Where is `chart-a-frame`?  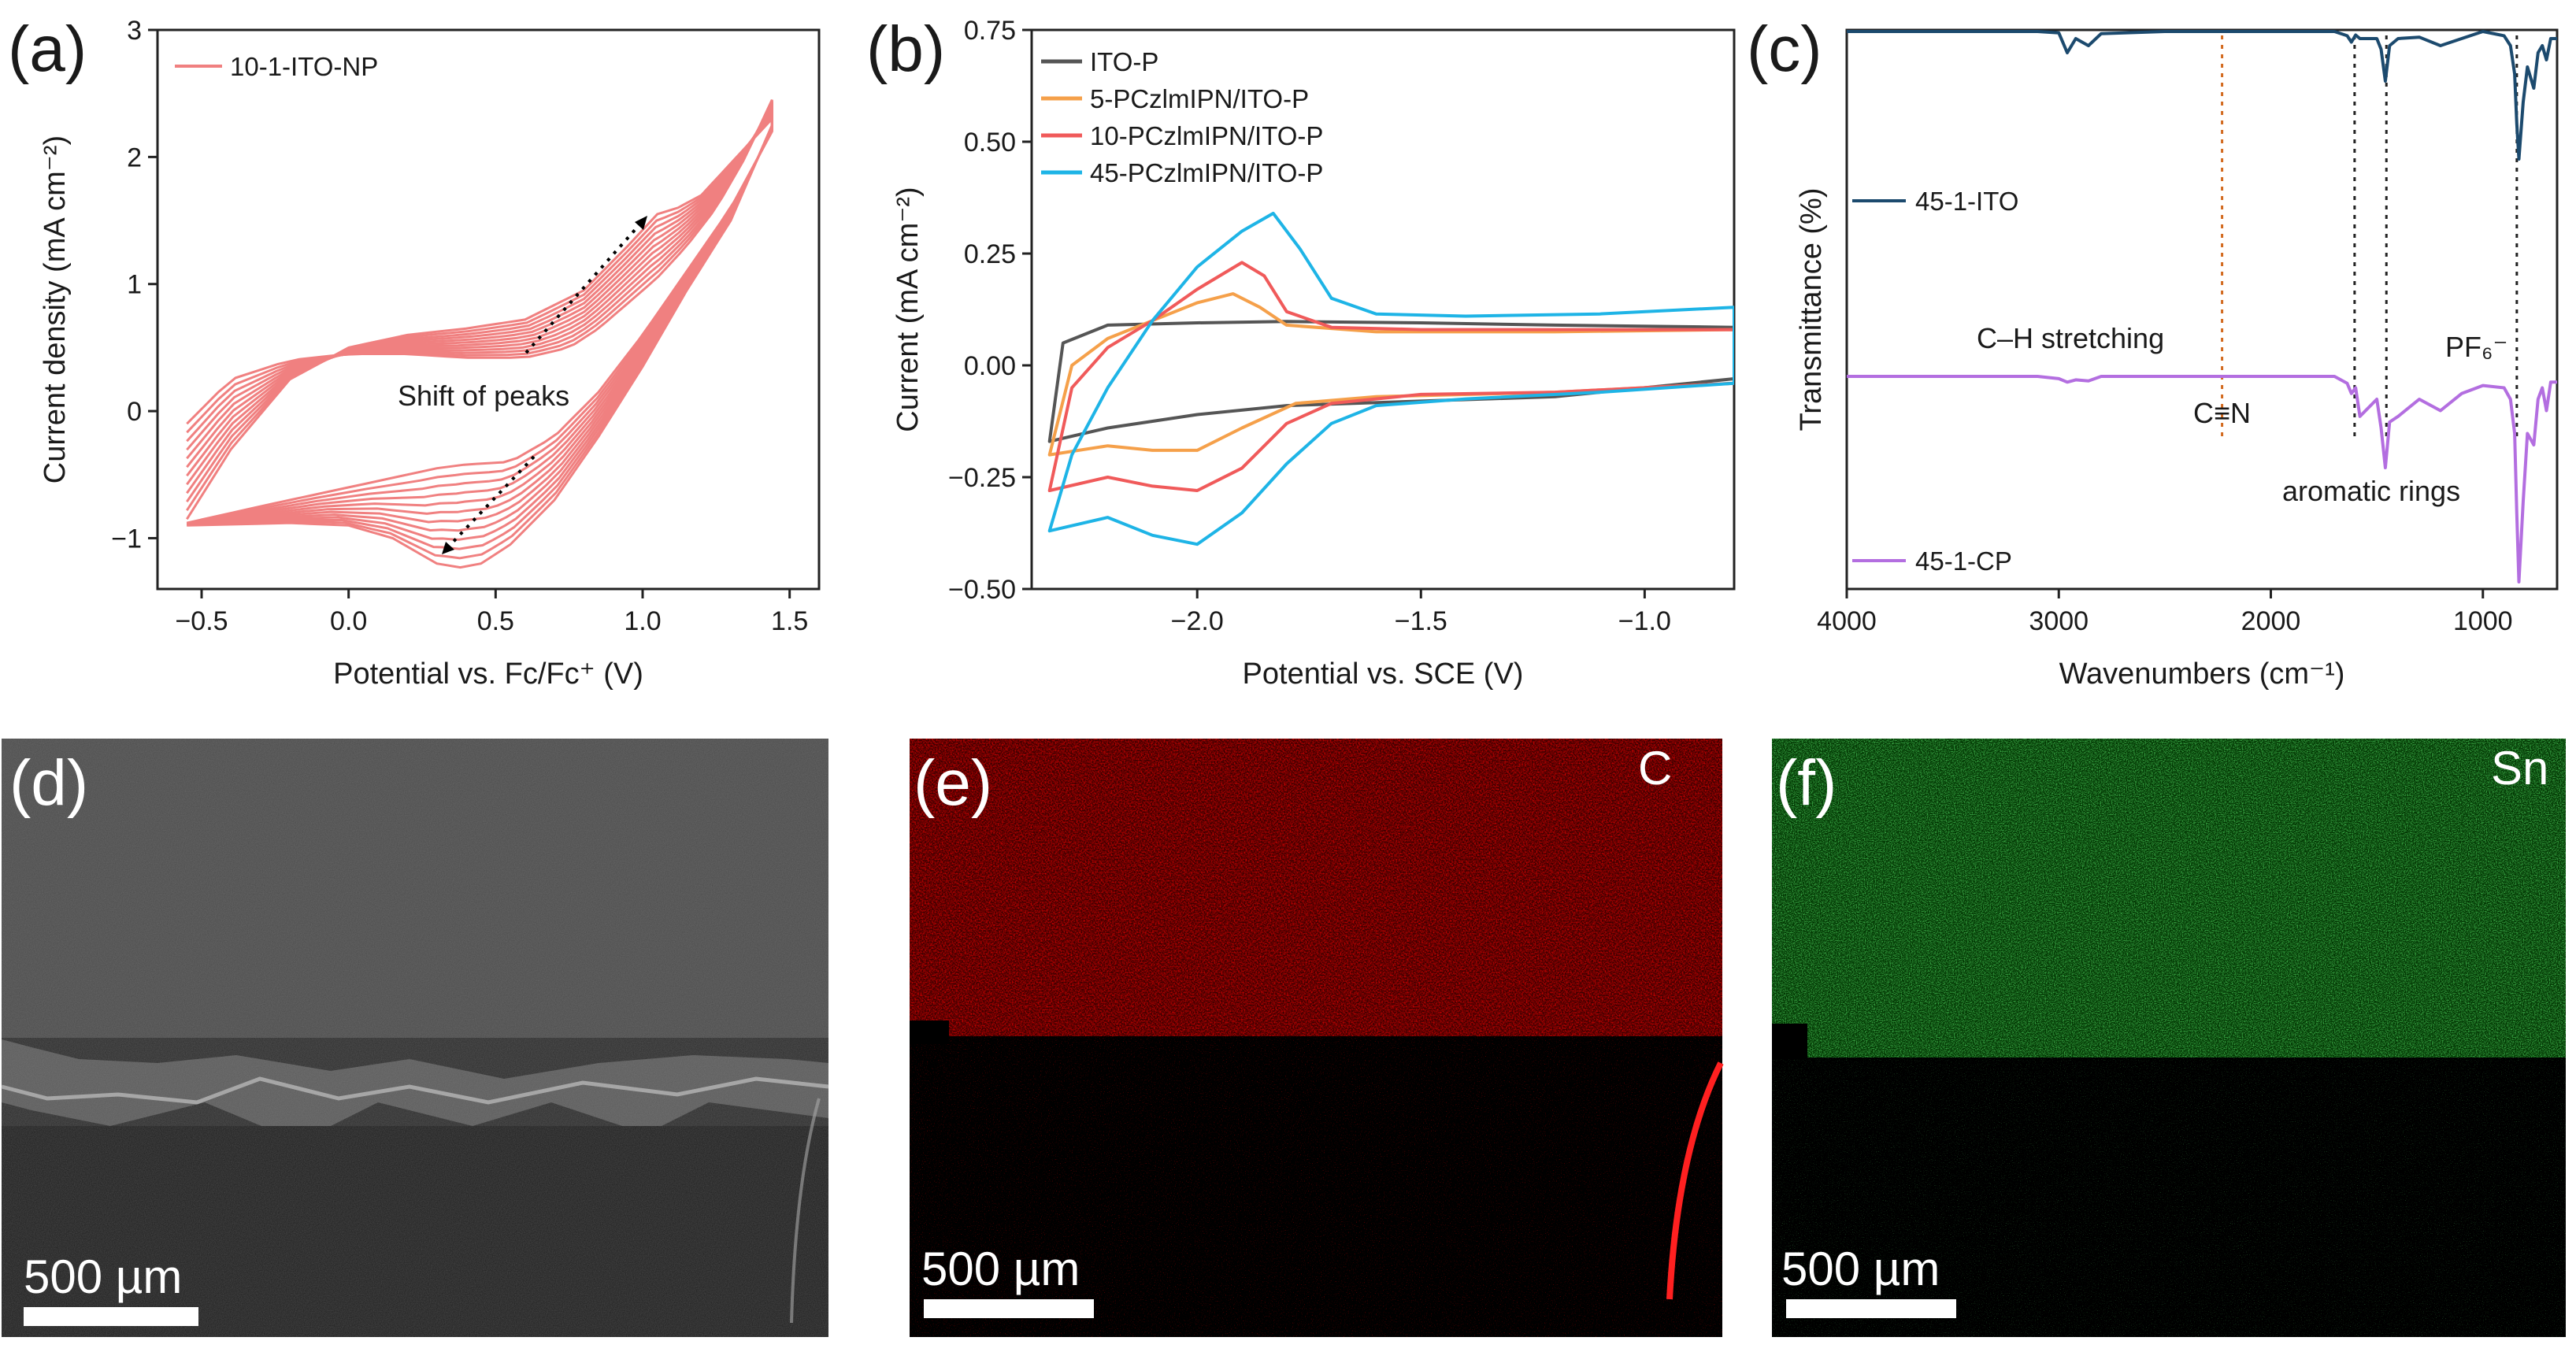
chart-a-frame is located at coordinates (488, 309).